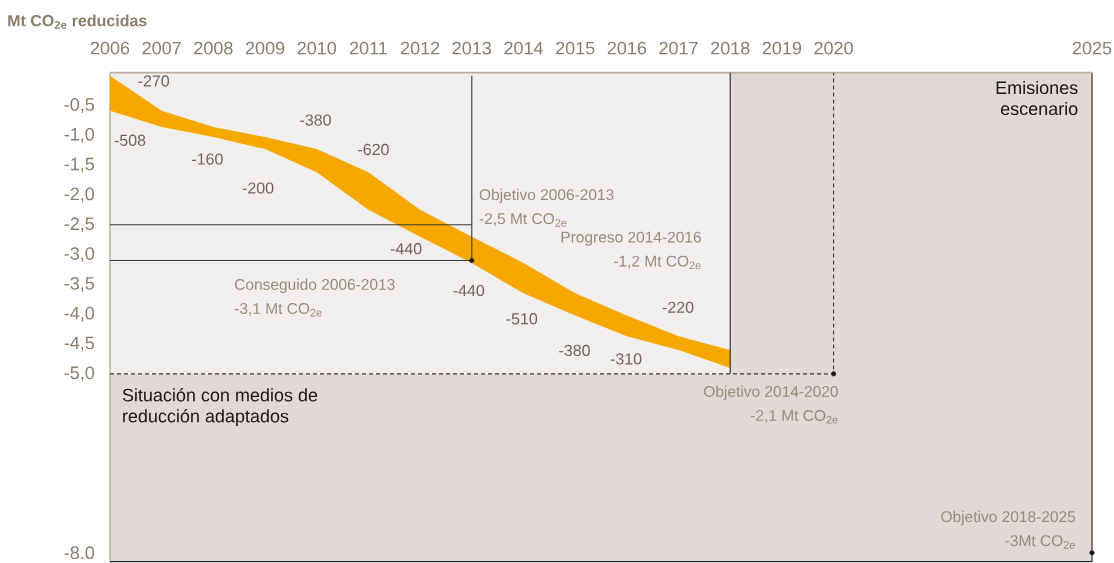 This screenshot has width=1114, height=563. What do you see at coordinates (420, 48) in the screenshot?
I see `x-tick-label: 2012` at bounding box center [420, 48].